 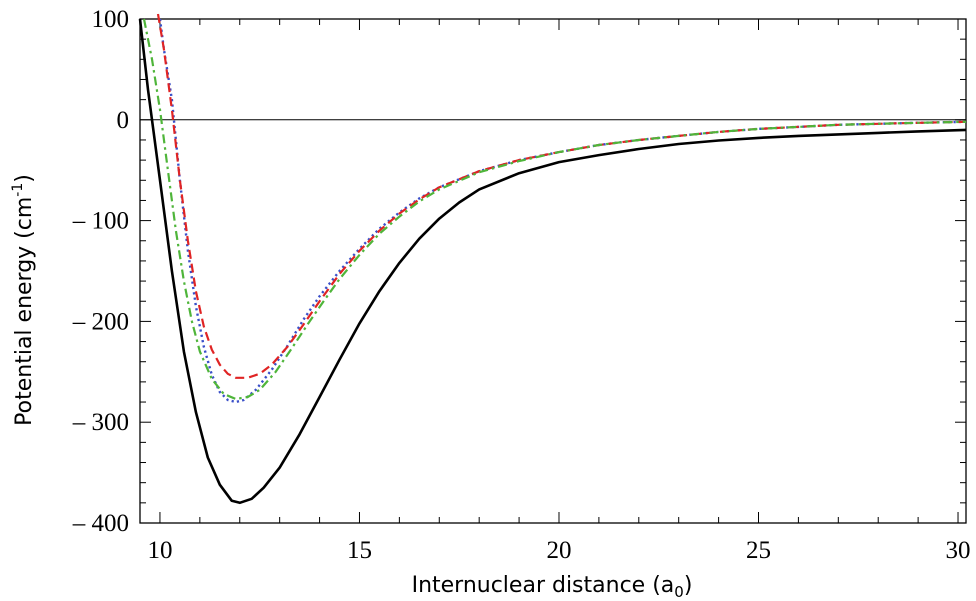 I want to click on x-tick-label: 15, so click(x=359, y=550).